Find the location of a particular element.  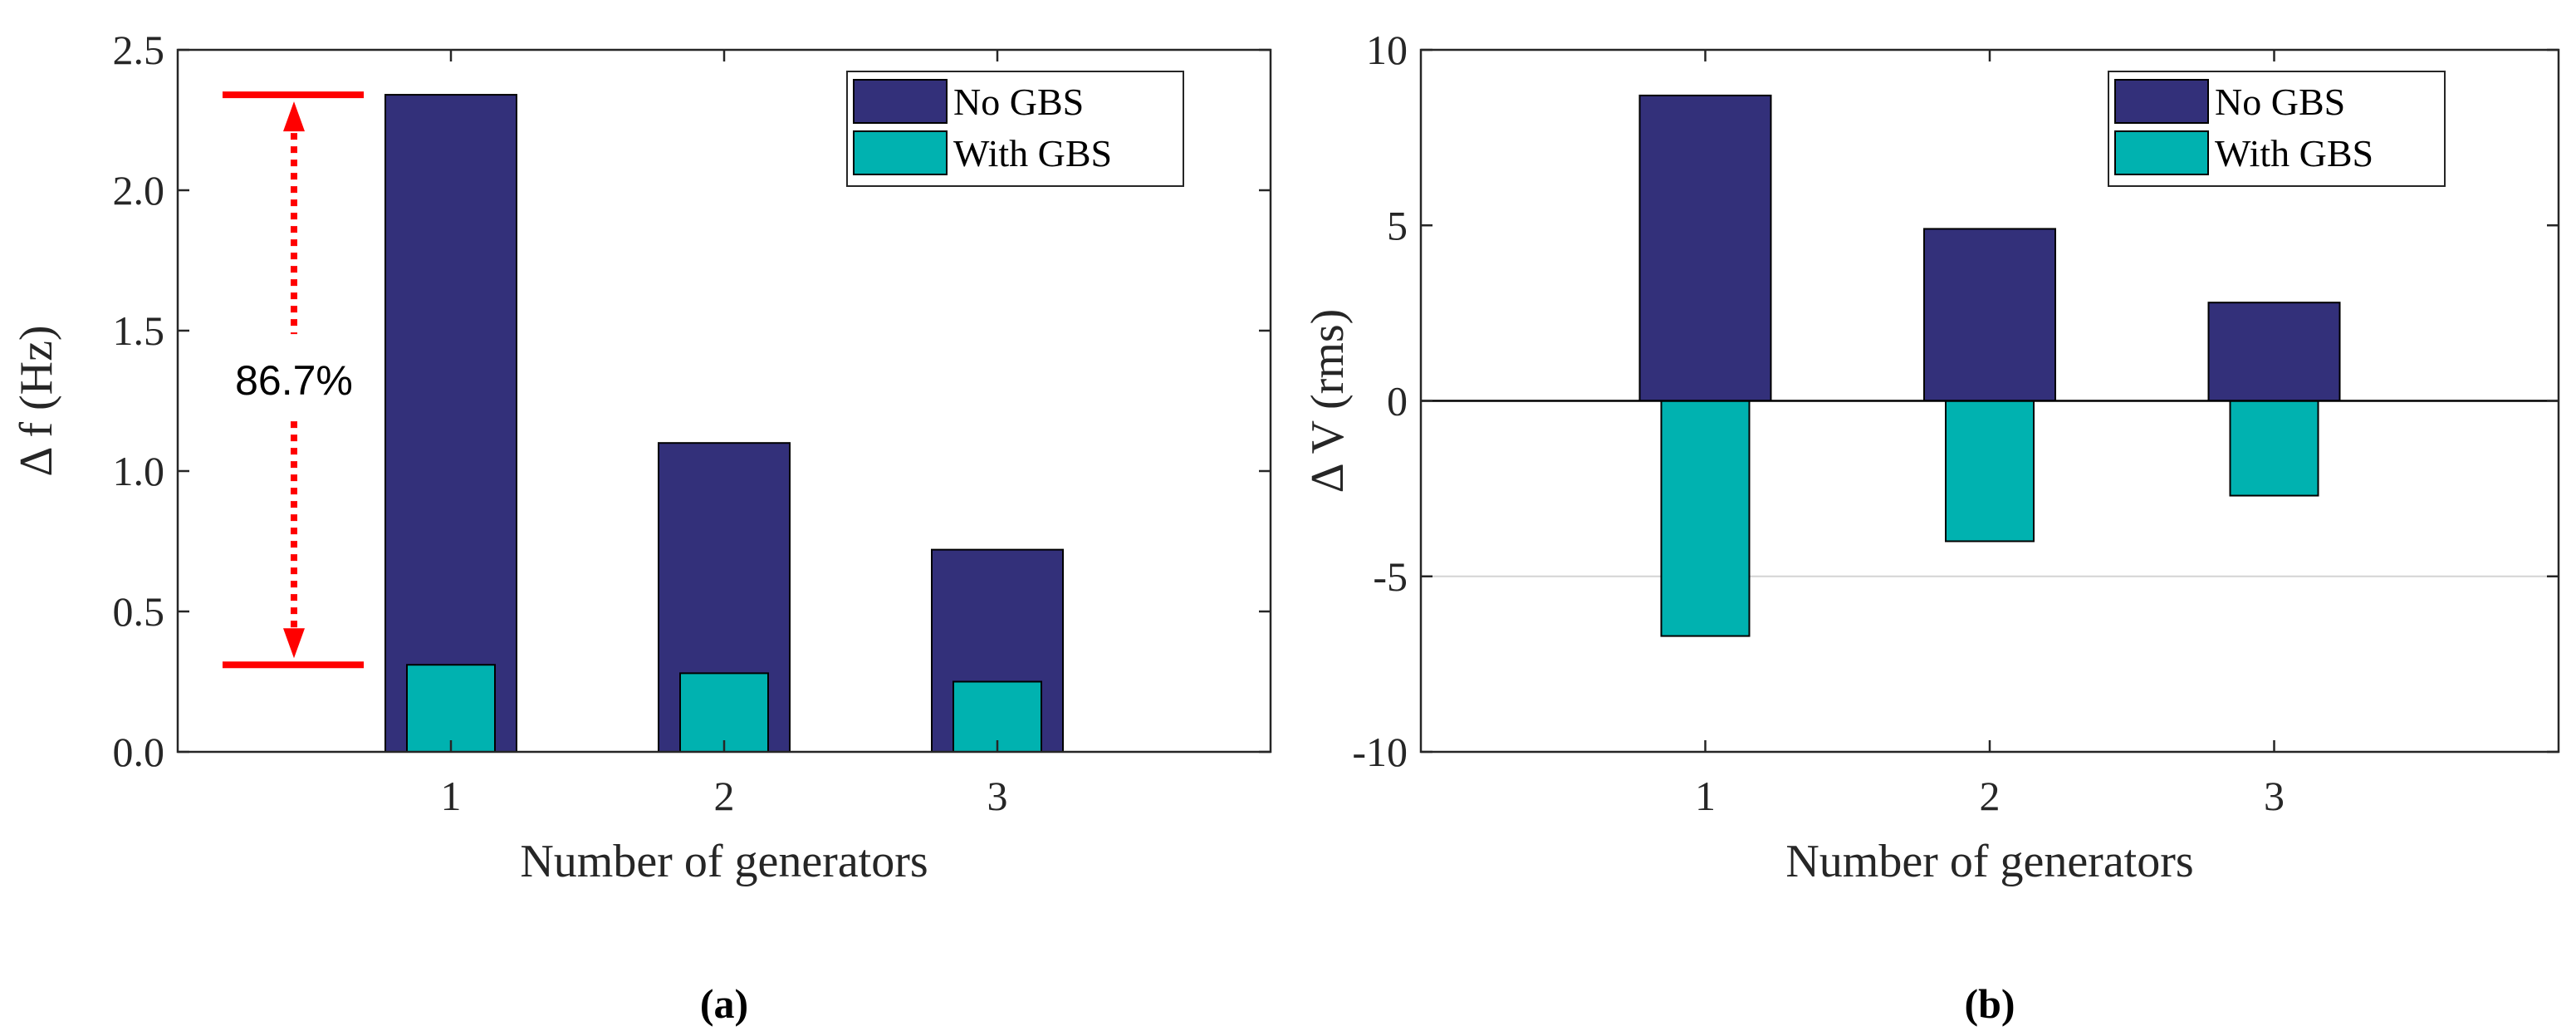

y-tick-label: -10 is located at coordinates (1380, 752).